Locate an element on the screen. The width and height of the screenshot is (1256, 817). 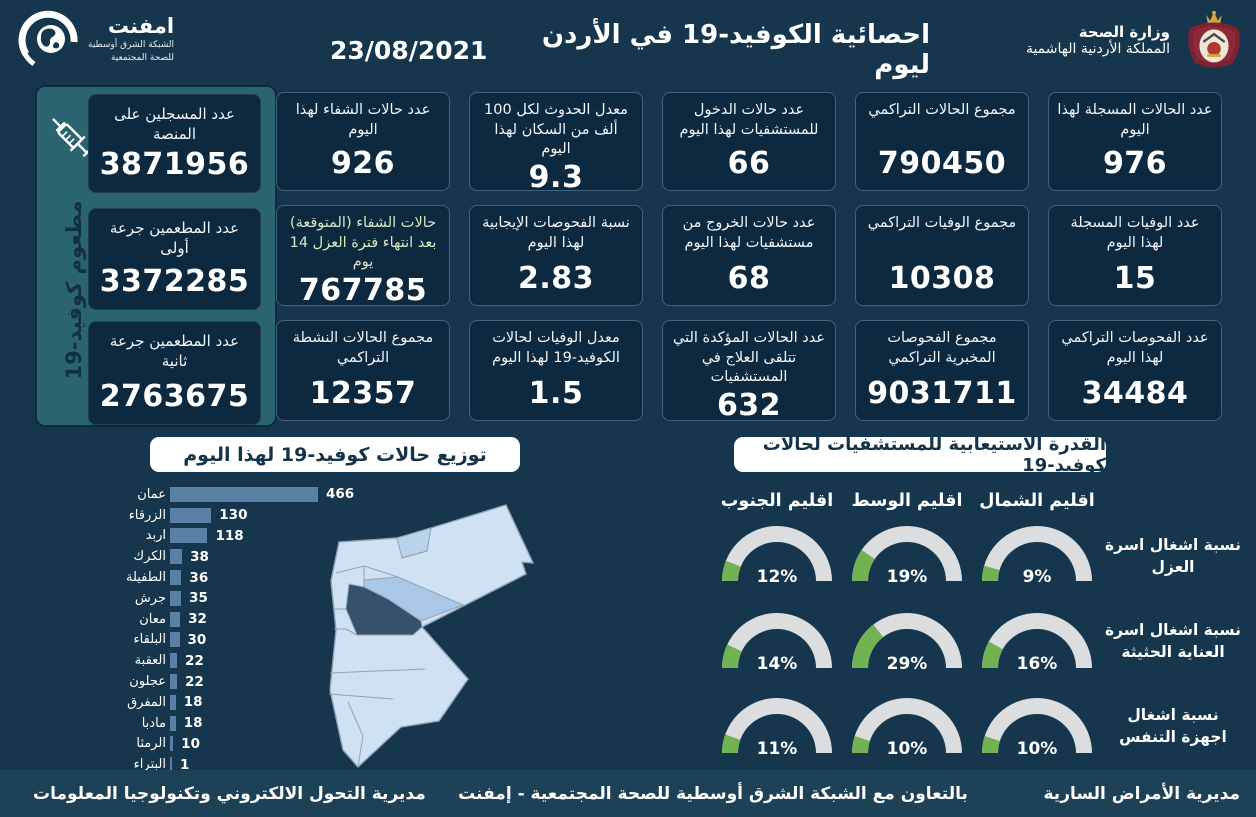
bar-row: البلقاء 30 is located at coordinates (238, 640).